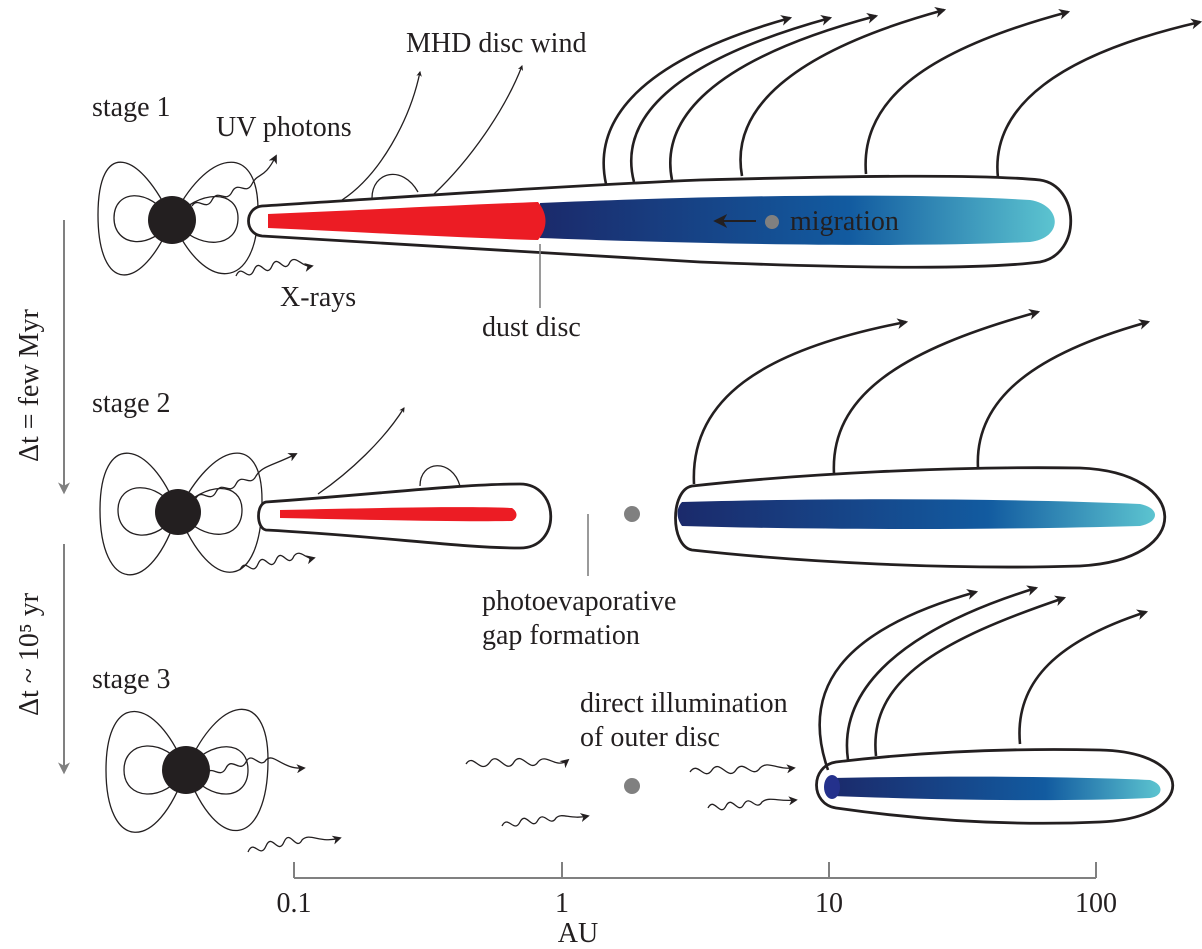  Describe the element at coordinates (284, 127) in the screenshot. I see `uv-photons-label: UV photons` at that location.